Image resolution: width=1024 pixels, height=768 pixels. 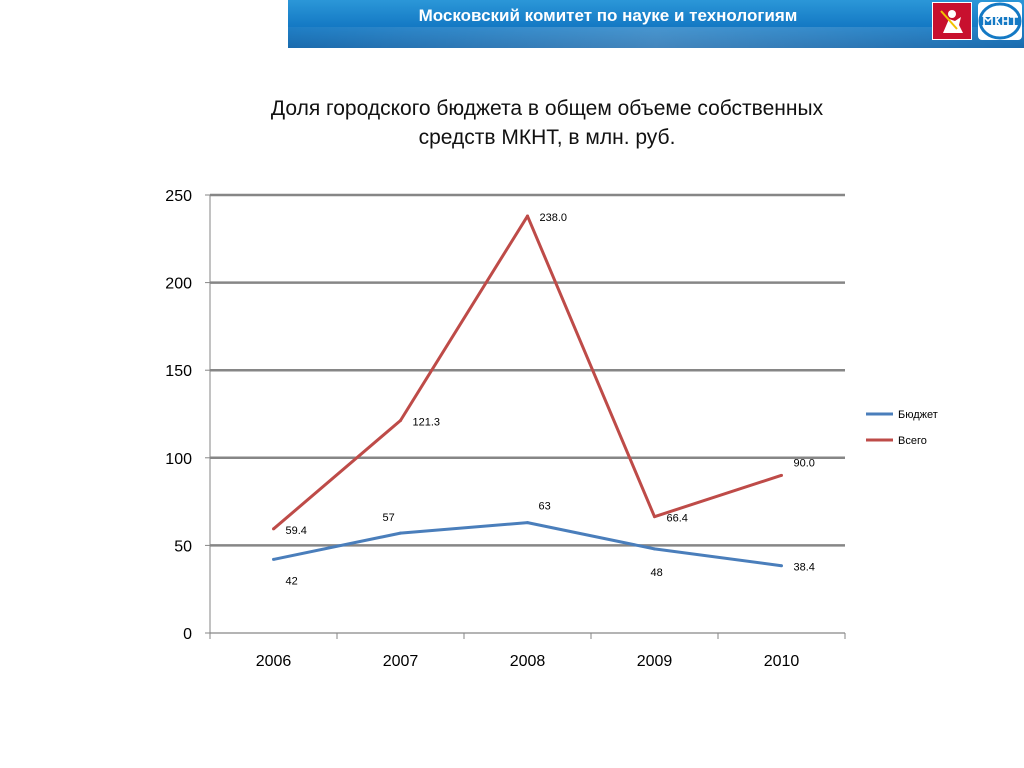 What do you see at coordinates (178, 196) in the screenshot?
I see `y-tick-label: 250` at bounding box center [178, 196].